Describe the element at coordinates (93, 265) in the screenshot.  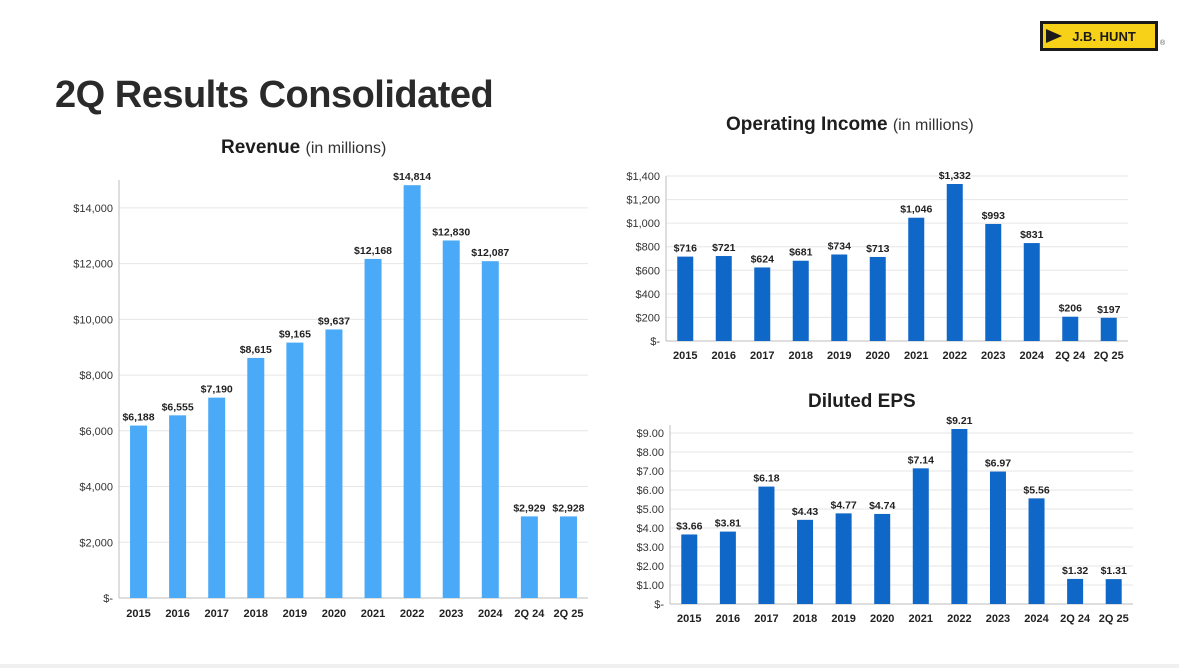
I see `y-tick-label: $12,000` at that location.